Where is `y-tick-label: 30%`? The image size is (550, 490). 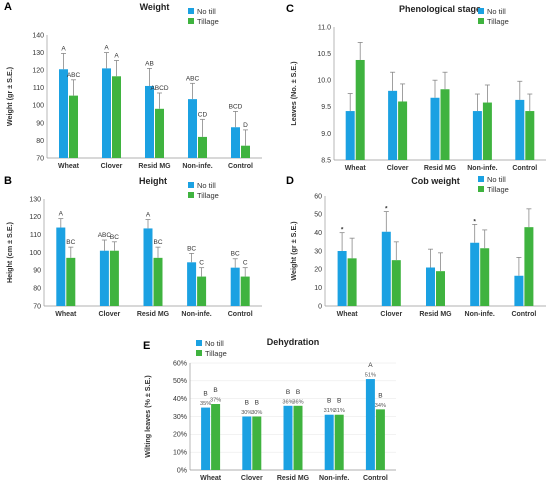 y-tick-label: 30% is located at coordinates (180, 417).